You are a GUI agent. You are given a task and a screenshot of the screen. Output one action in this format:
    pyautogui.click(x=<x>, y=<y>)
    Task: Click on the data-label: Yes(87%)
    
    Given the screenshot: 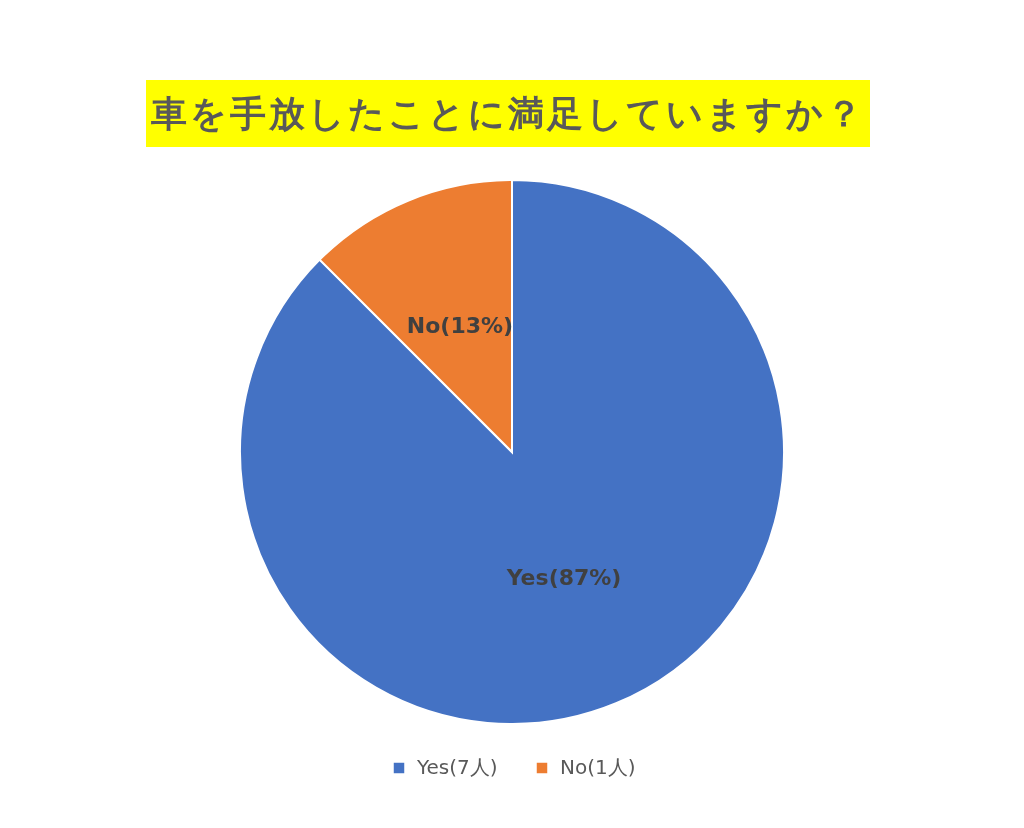 What is the action you would take?
    pyautogui.click(x=563, y=577)
    